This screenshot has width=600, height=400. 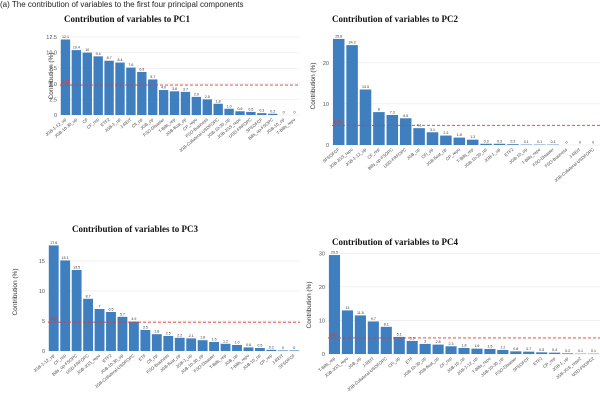 I want to click on bar-value-label: 10.4, so click(x=76, y=48).